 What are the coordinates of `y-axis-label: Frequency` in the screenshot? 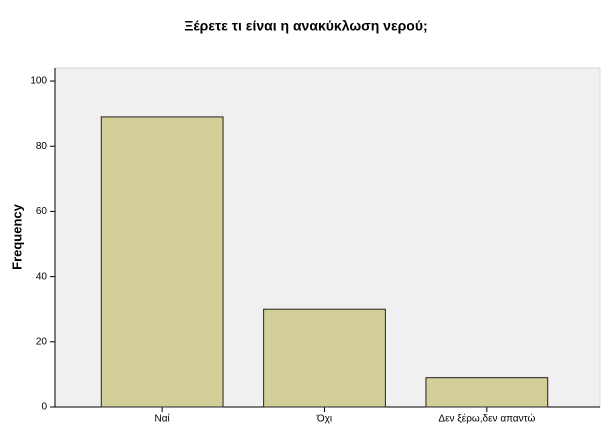 It's located at (16, 236).